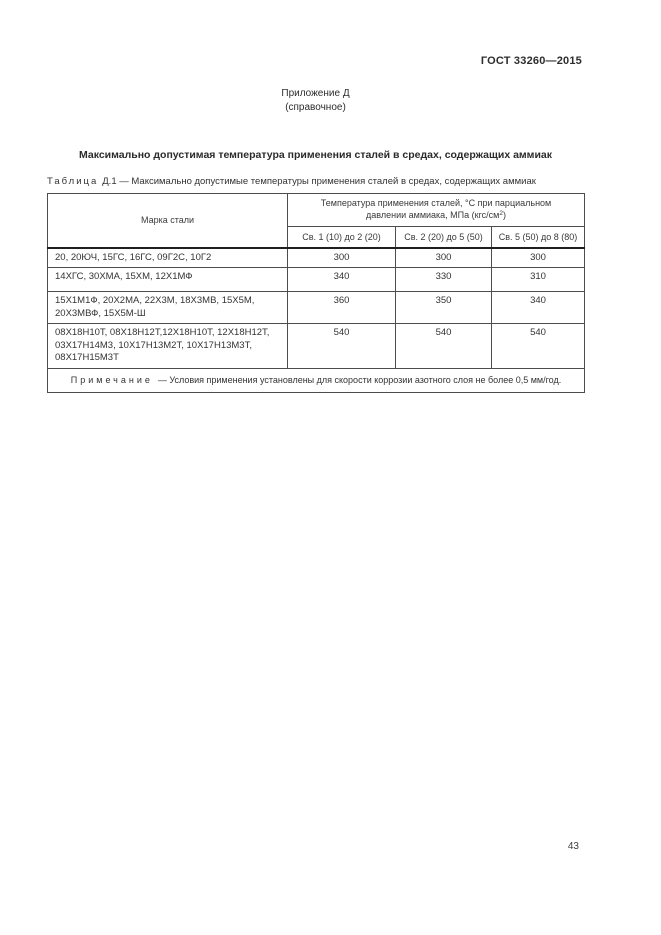  Describe the element at coordinates (167, 279) in the screenshot. I see `steel-grades-cell: 14ХГС, 30ХМА, 15ХМ, 12Х1МФ` at that location.